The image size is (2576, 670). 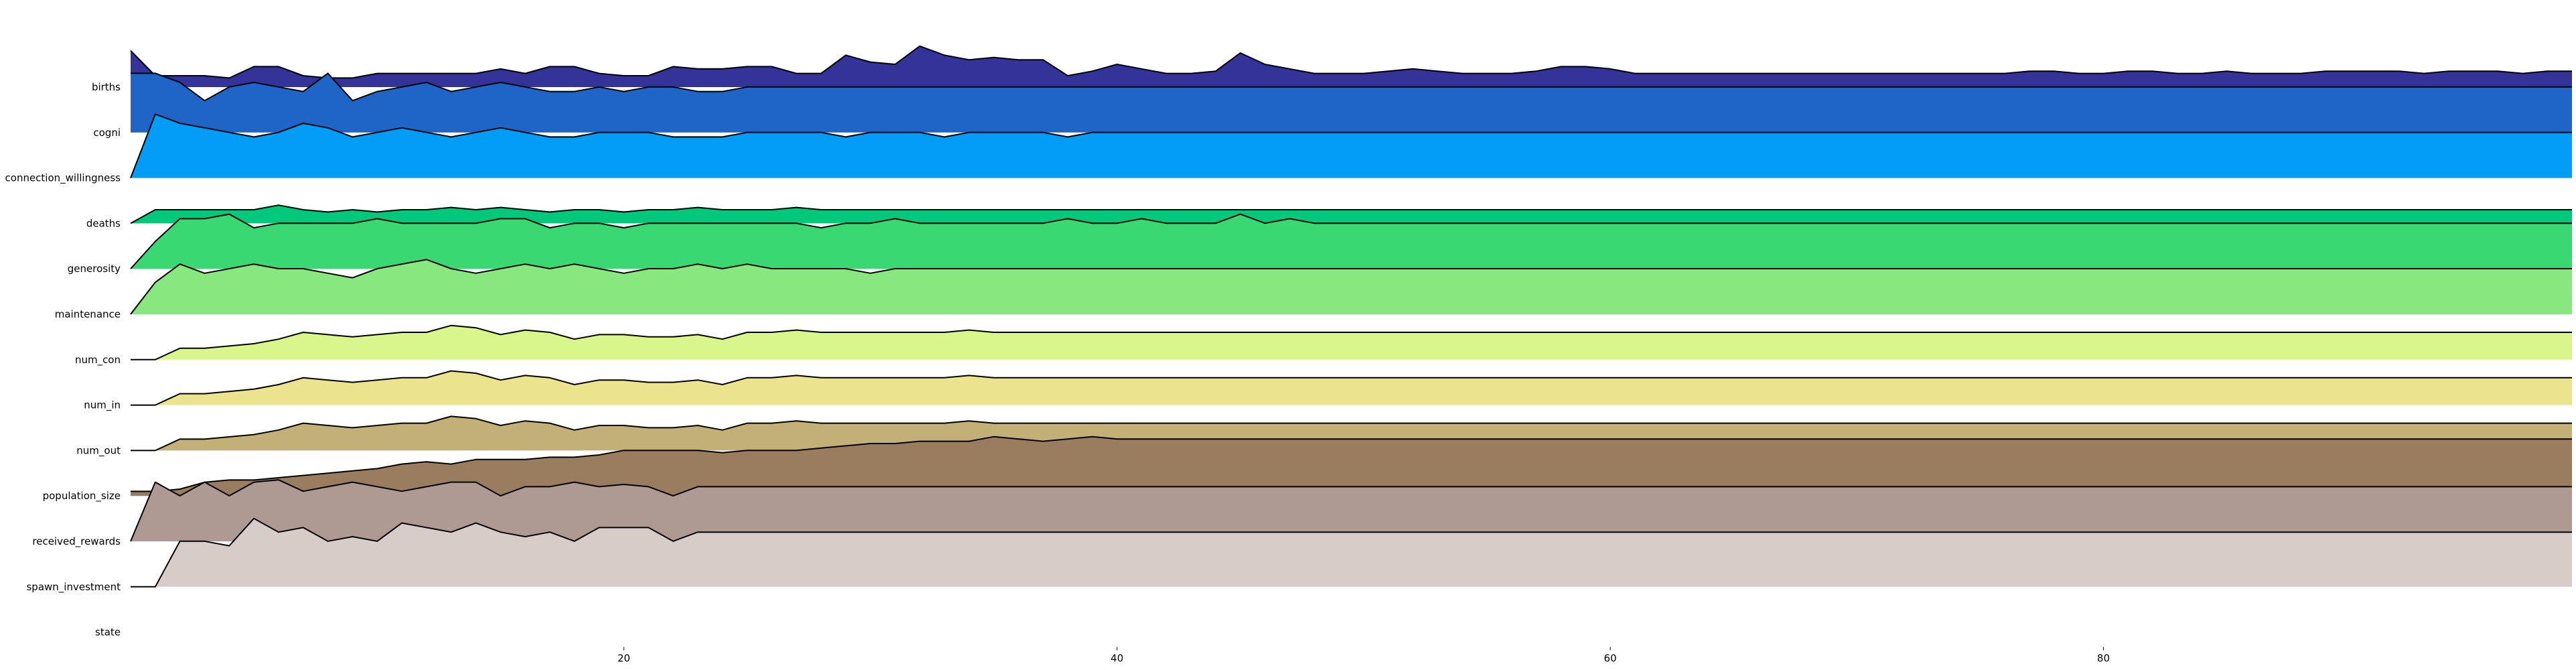 I want to click on row-label-deaths: deaths, so click(x=103, y=223).